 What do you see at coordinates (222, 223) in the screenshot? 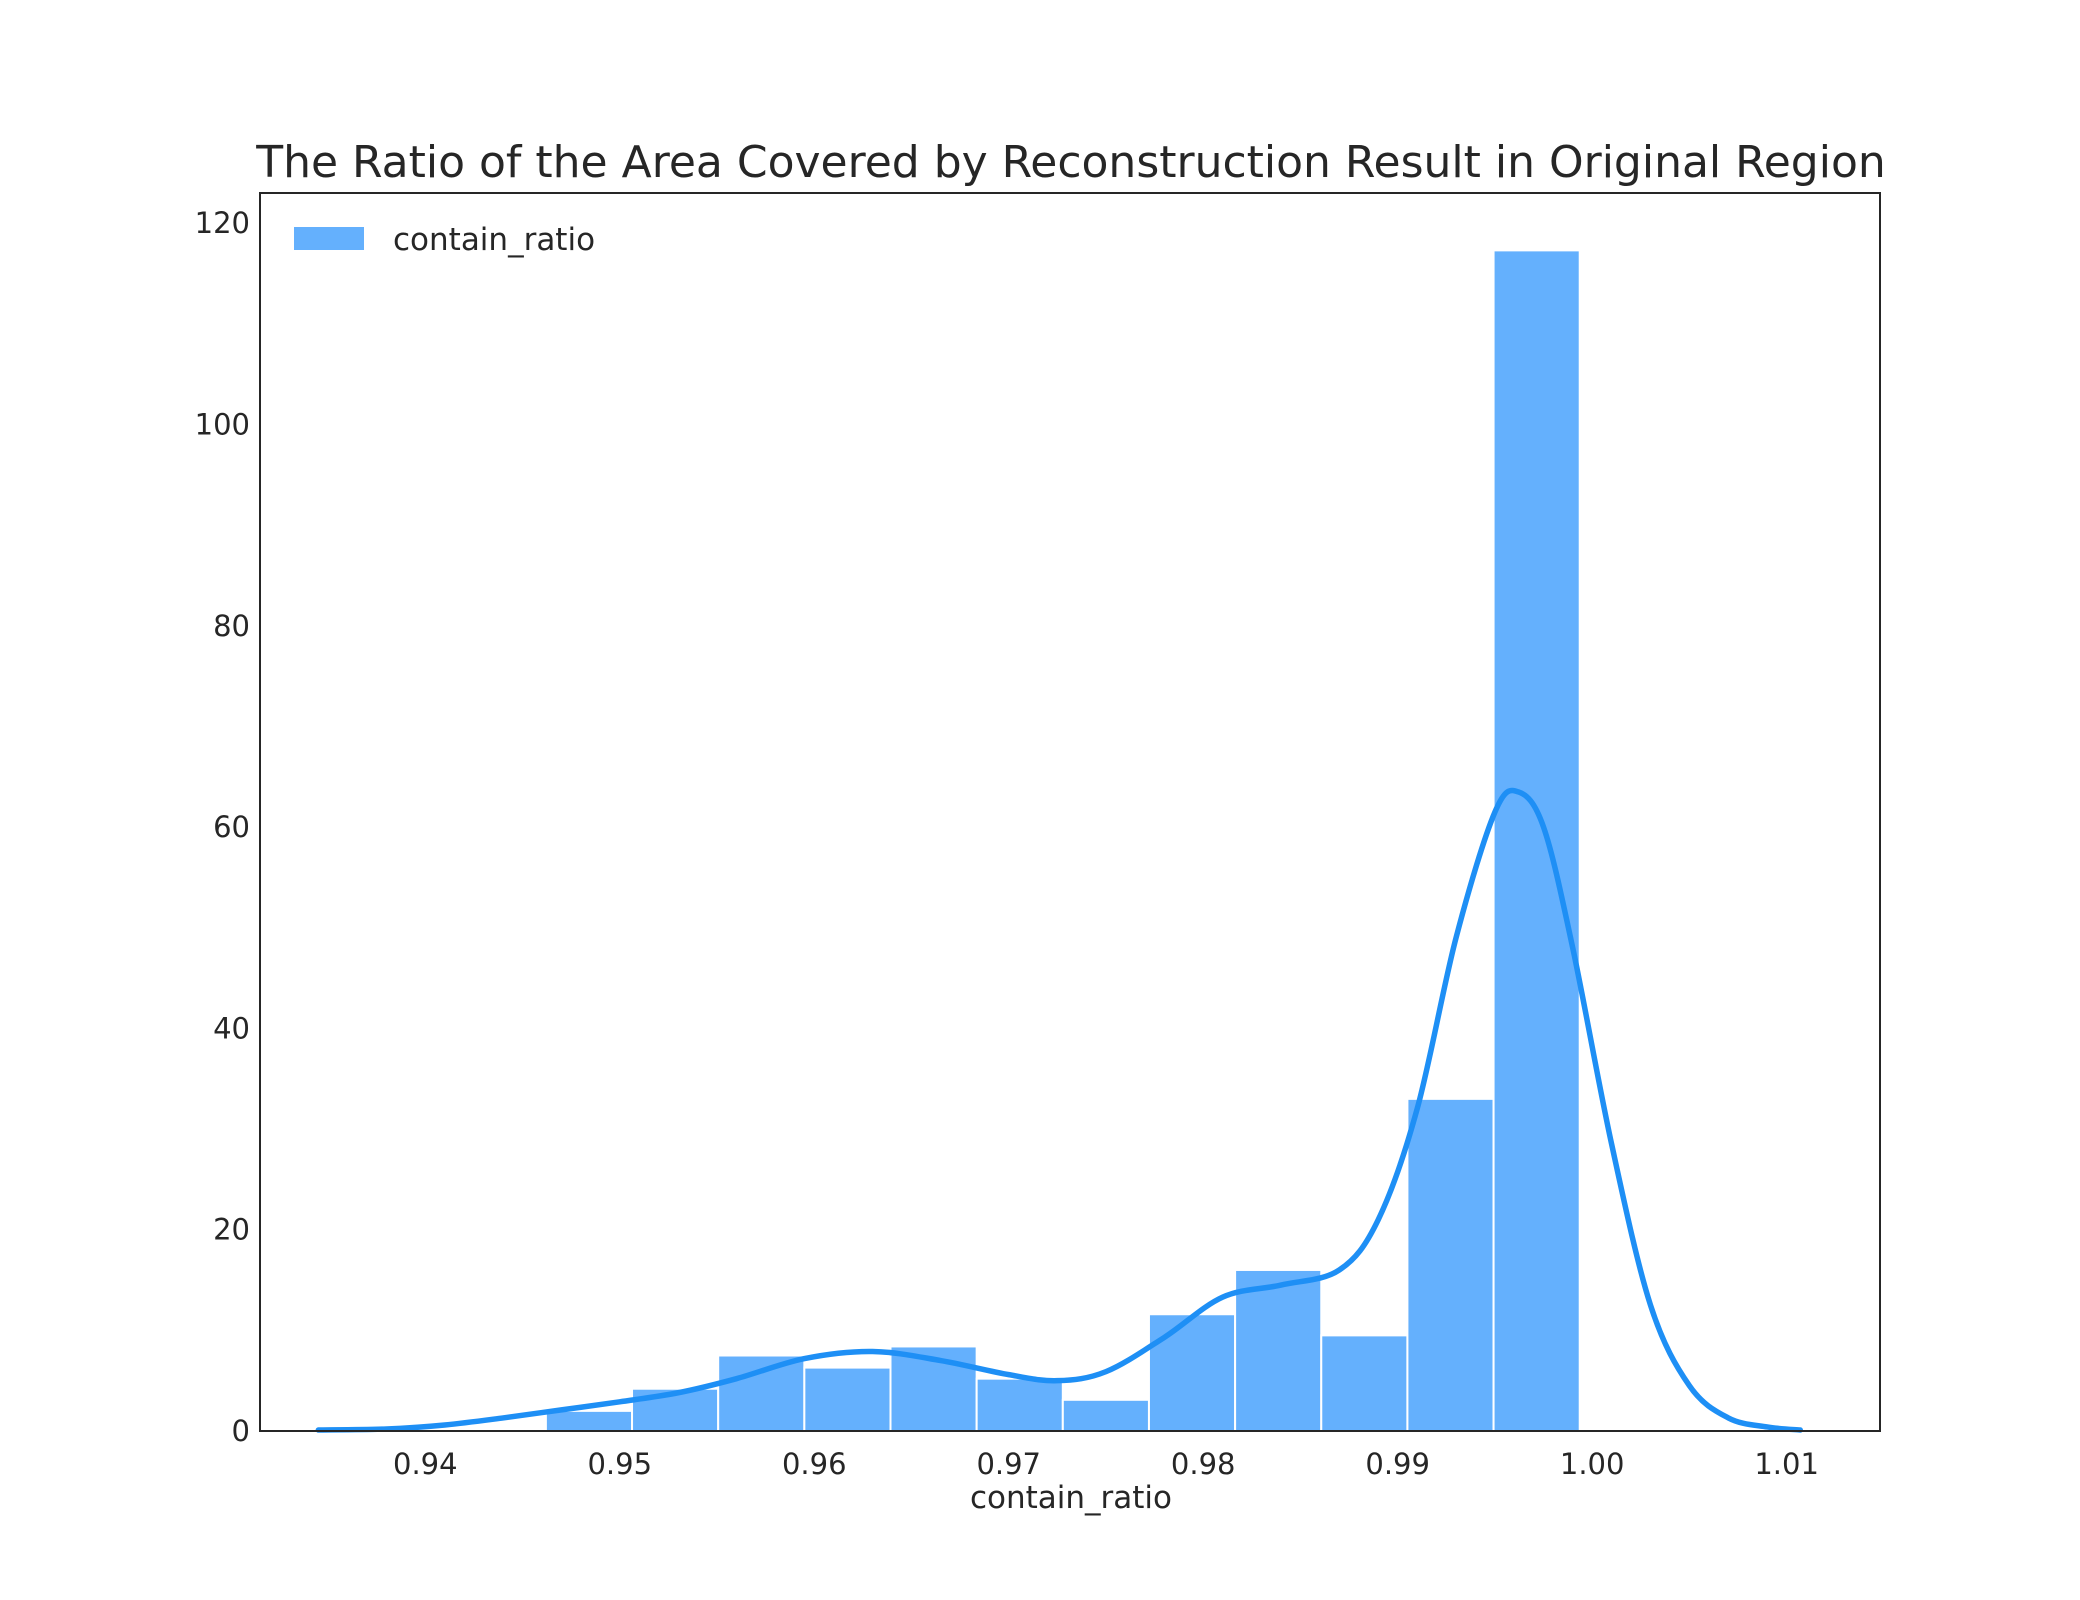
I see `y-tick-label: 120` at bounding box center [222, 223].